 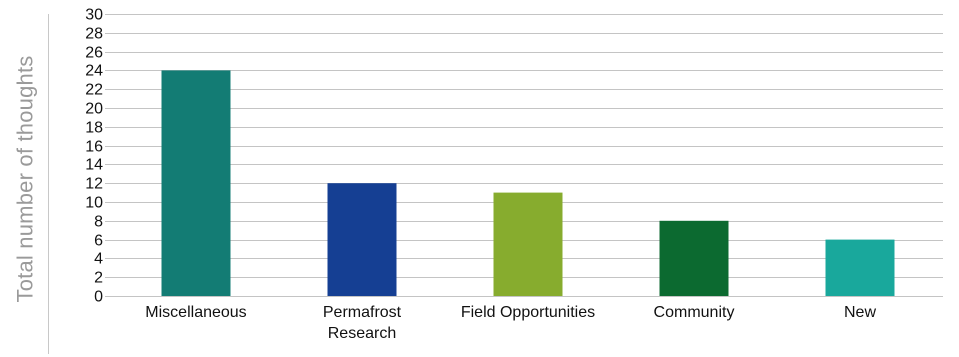 What do you see at coordinates (98, 259) in the screenshot?
I see `y-tick-label: 4` at bounding box center [98, 259].